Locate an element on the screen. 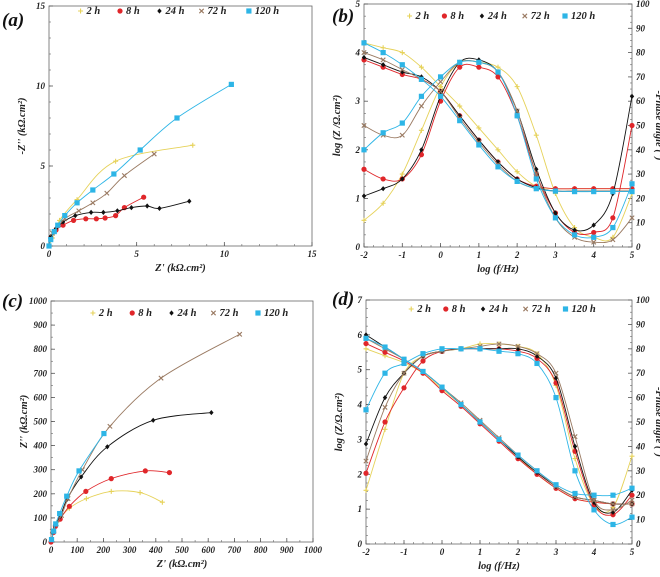 Image resolution: width=660 pixels, height=577 pixels. y2-tick-label: 0 is located at coordinates (638, 247).